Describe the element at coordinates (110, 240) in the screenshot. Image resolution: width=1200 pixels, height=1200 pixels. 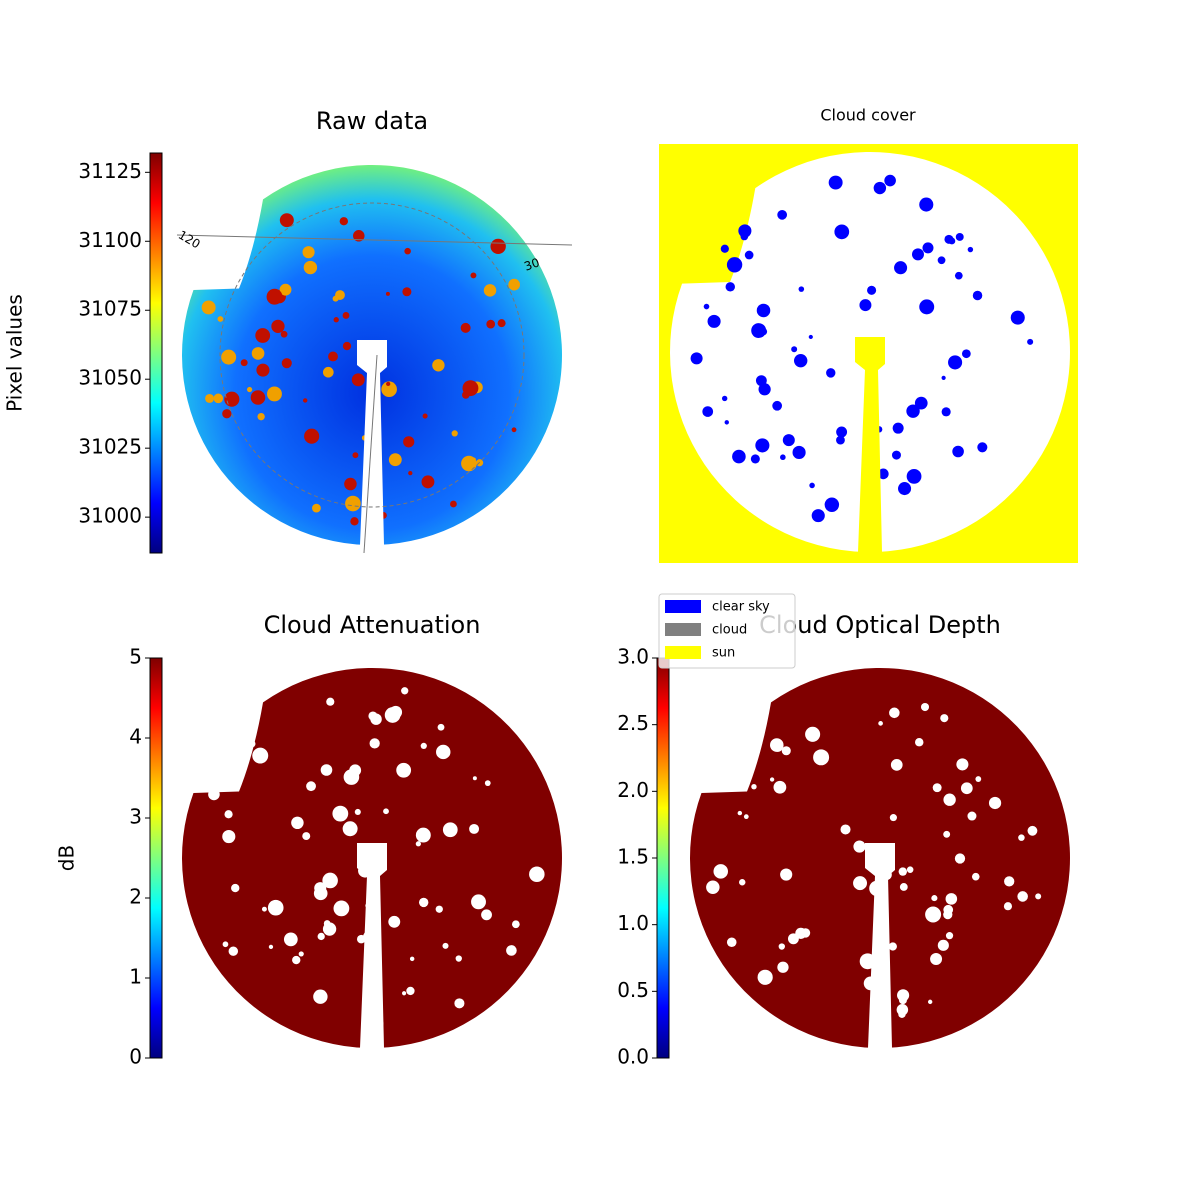
I see `colorbar-tick-label: 31100` at that location.